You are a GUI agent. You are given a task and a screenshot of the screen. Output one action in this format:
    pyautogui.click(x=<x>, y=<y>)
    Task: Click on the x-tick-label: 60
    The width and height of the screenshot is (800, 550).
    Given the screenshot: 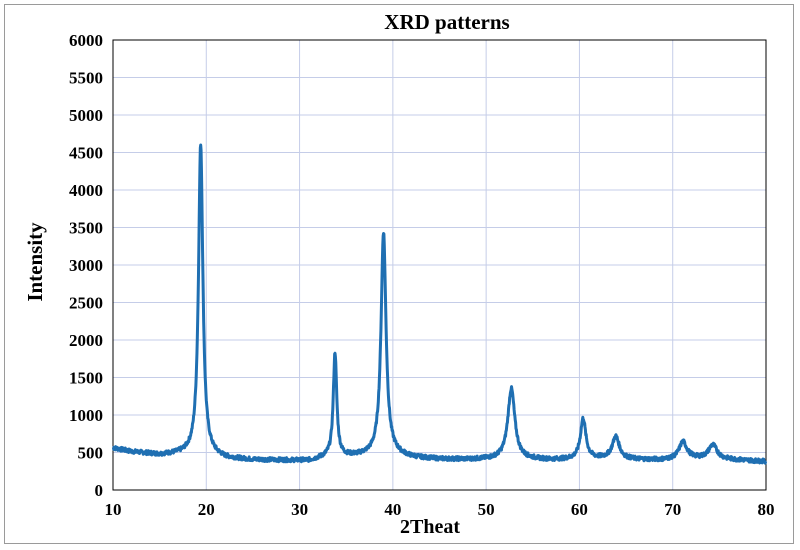 What is the action you would take?
    pyautogui.click(x=579, y=509)
    